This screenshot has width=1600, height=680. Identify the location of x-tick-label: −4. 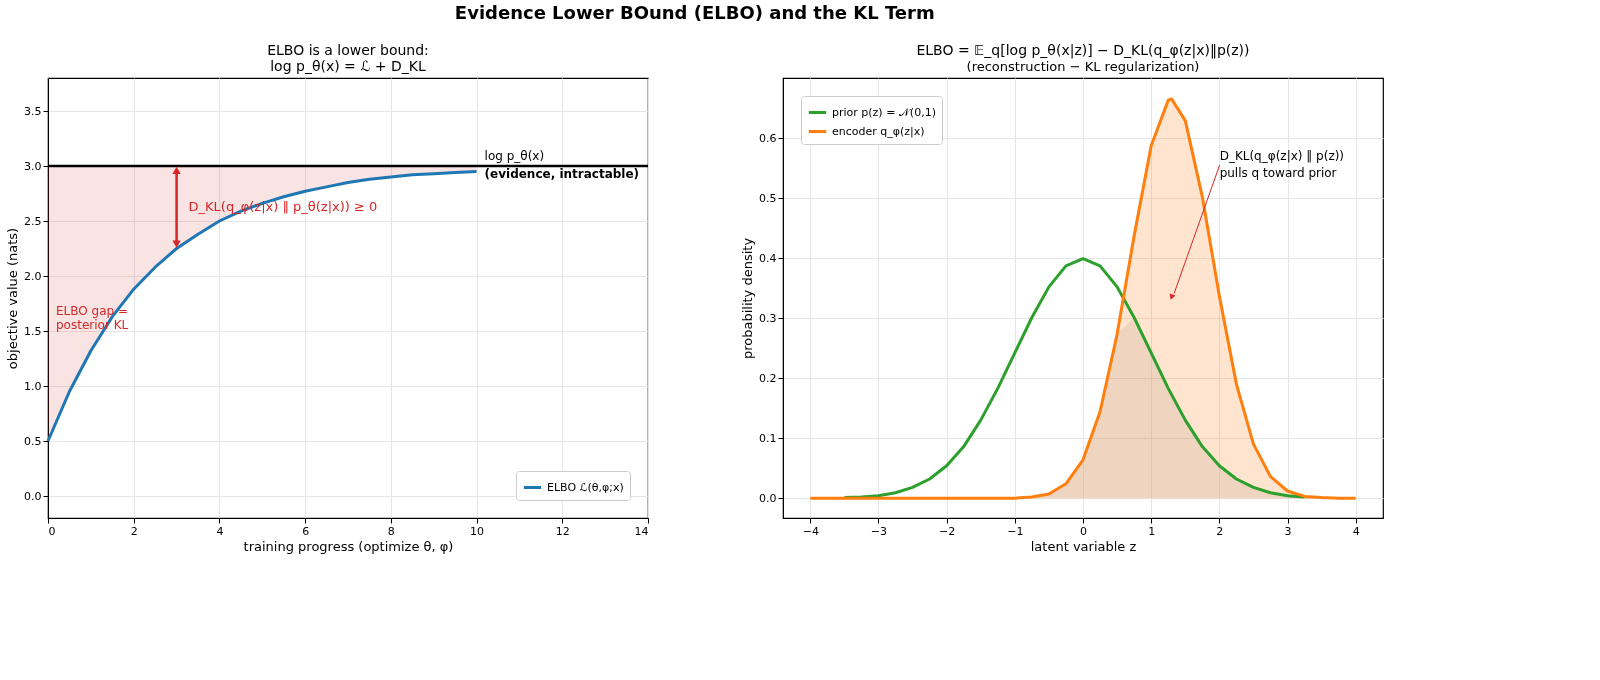
(810, 531).